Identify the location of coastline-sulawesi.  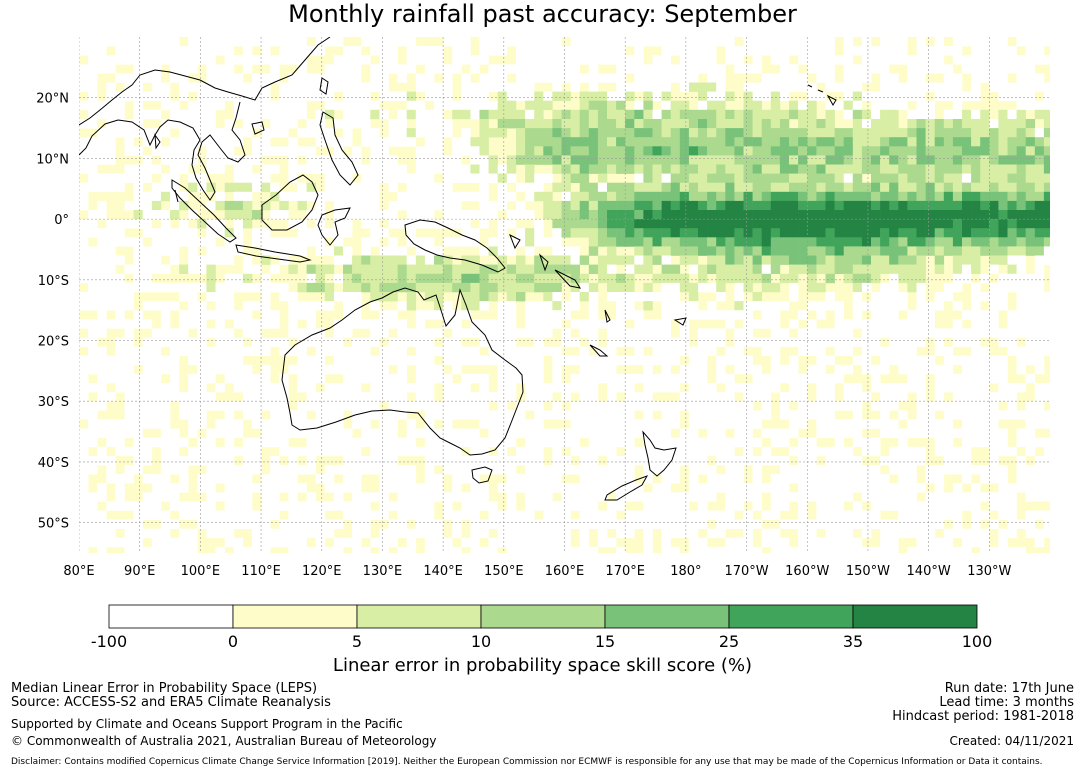
(334, 226).